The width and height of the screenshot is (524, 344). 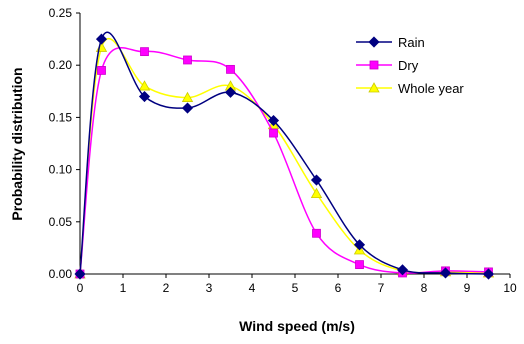 What do you see at coordinates (61, 13) in the screenshot?
I see `y-tick-label: 0.25` at bounding box center [61, 13].